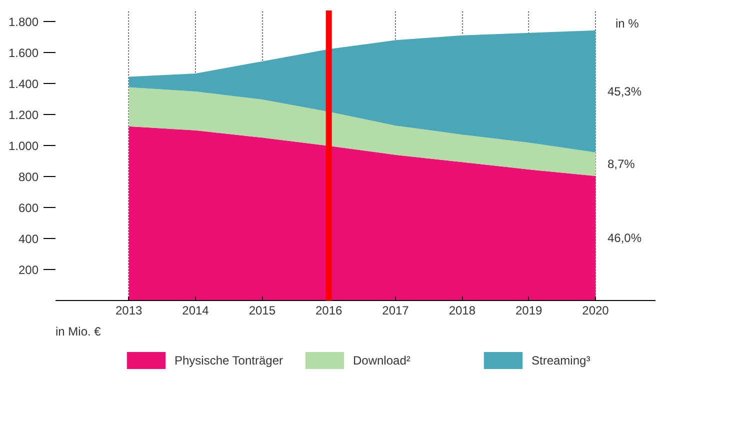 The height and width of the screenshot is (439, 749). What do you see at coordinates (262, 311) in the screenshot?
I see `x-tick-label: 2015` at bounding box center [262, 311].